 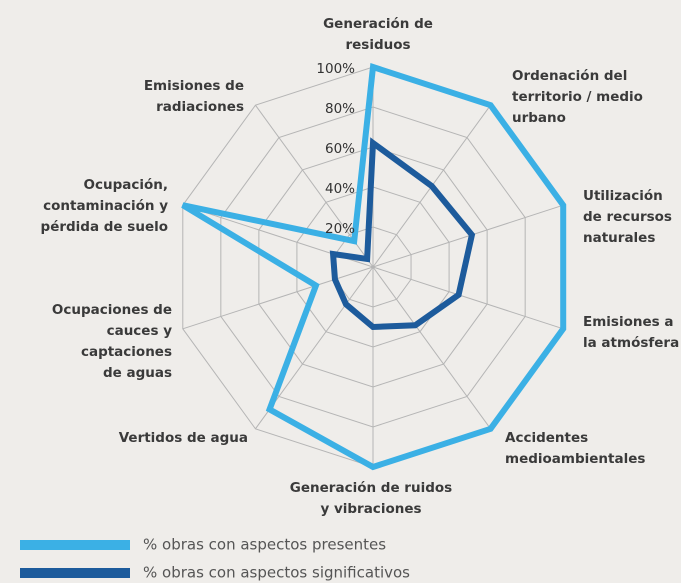 I want to click on series-line, so click(x=402, y=234).